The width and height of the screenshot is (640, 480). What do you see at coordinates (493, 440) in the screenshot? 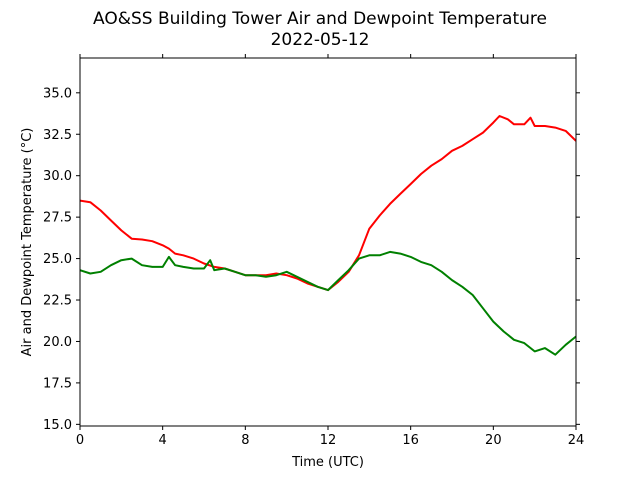
I see `x-tick-label: 20` at bounding box center [493, 440].